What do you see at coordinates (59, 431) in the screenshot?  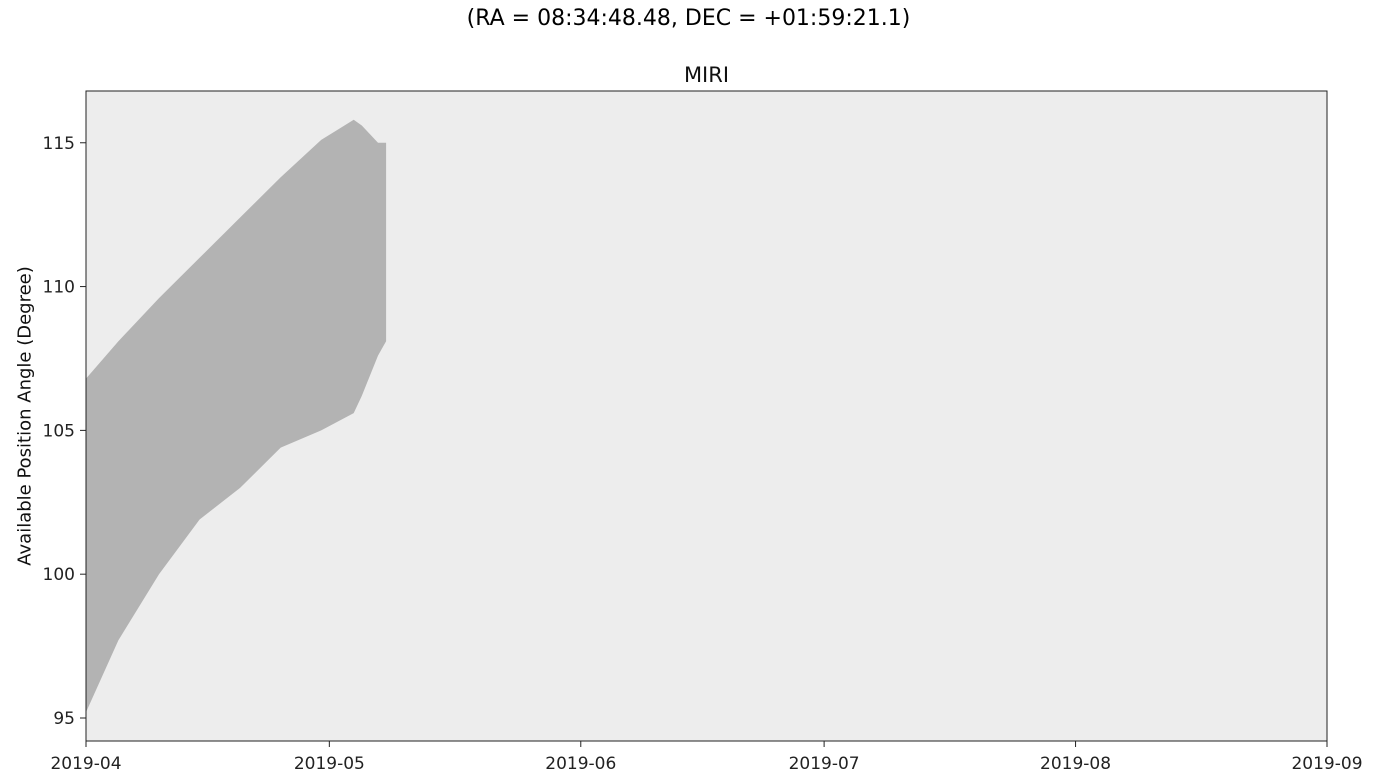 I see `y-tick-label: 105` at bounding box center [59, 431].